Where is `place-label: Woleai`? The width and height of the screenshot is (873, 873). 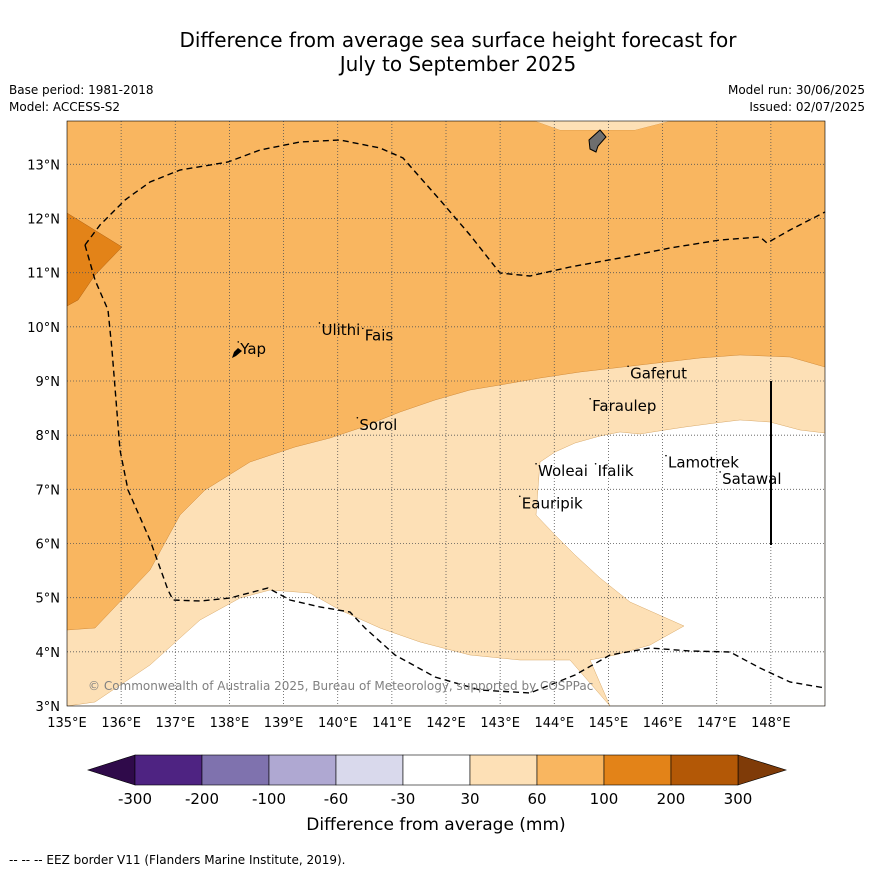
place-label: Woleai is located at coordinates (563, 471).